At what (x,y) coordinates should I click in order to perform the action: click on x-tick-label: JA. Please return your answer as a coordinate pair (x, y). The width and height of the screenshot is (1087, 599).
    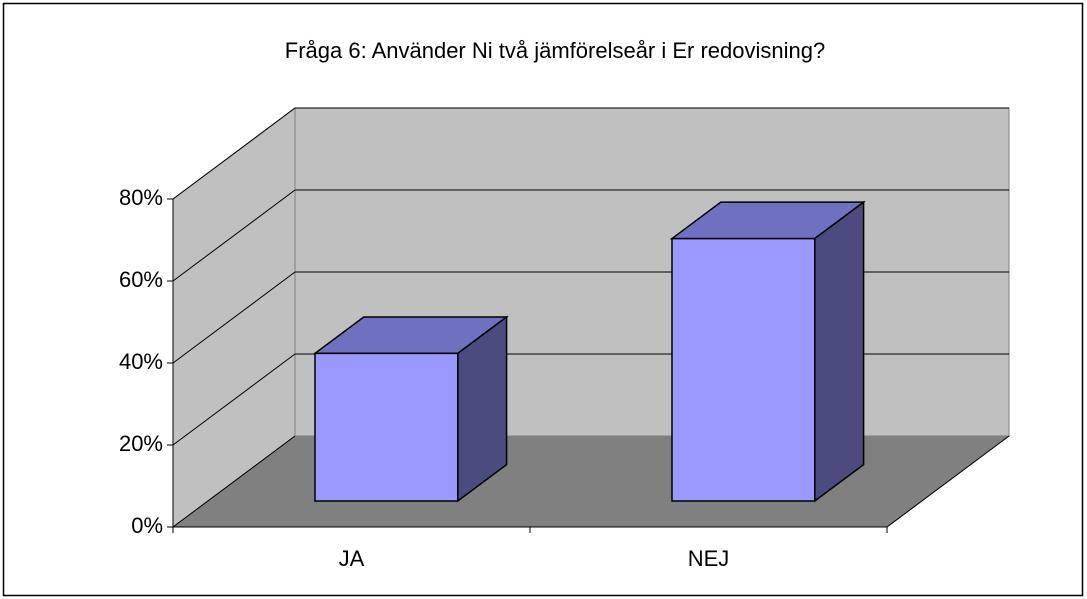
    Looking at the image, I should click on (352, 558).